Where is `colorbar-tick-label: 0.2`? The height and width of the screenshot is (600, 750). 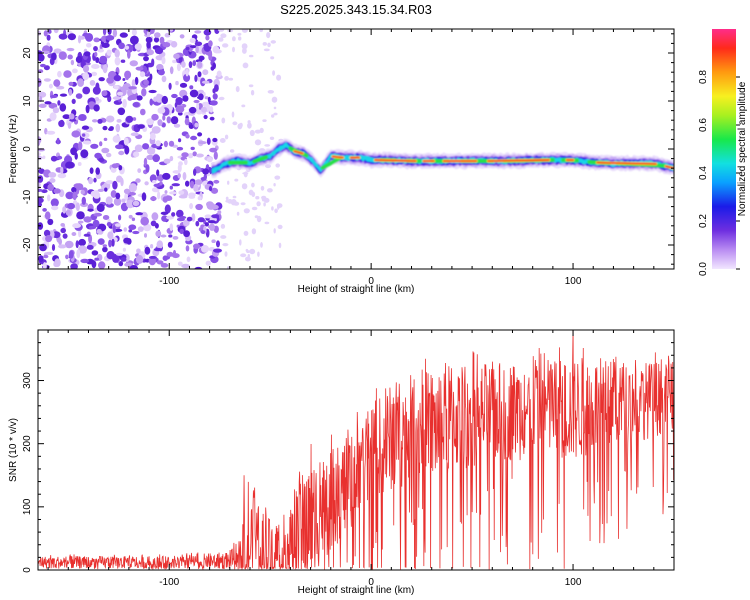
colorbar-tick-label: 0.2 is located at coordinates (703, 221).